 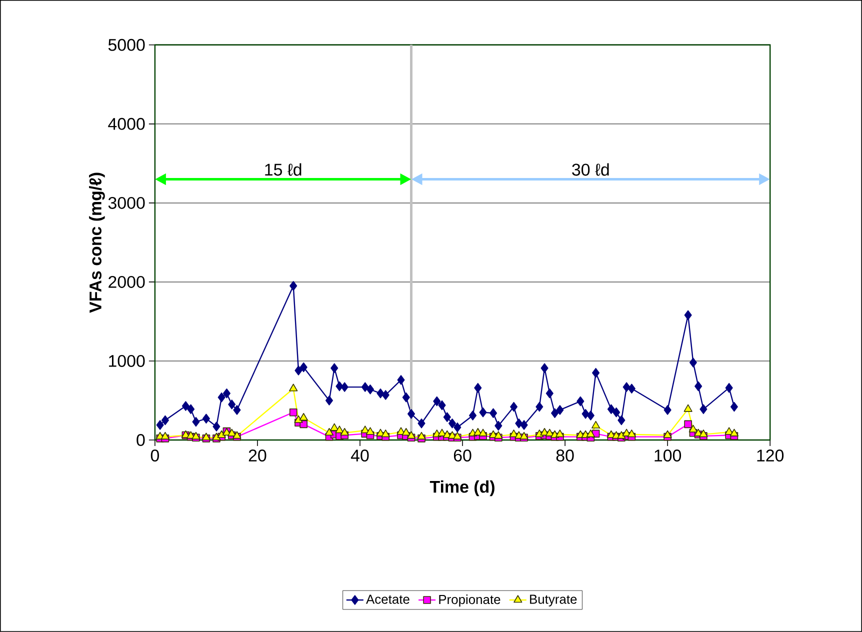 What do you see at coordinates (283, 169) in the screenshot?
I see `annotation: 15 ℓd` at bounding box center [283, 169].